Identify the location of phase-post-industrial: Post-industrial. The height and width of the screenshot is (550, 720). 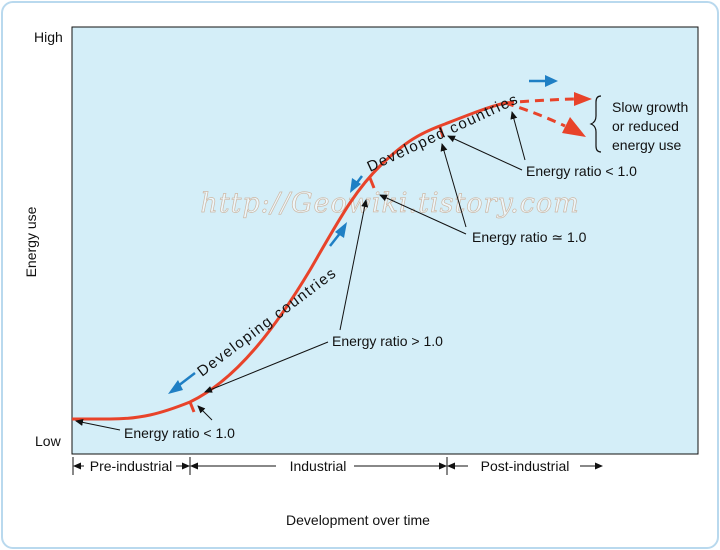
(525, 466).